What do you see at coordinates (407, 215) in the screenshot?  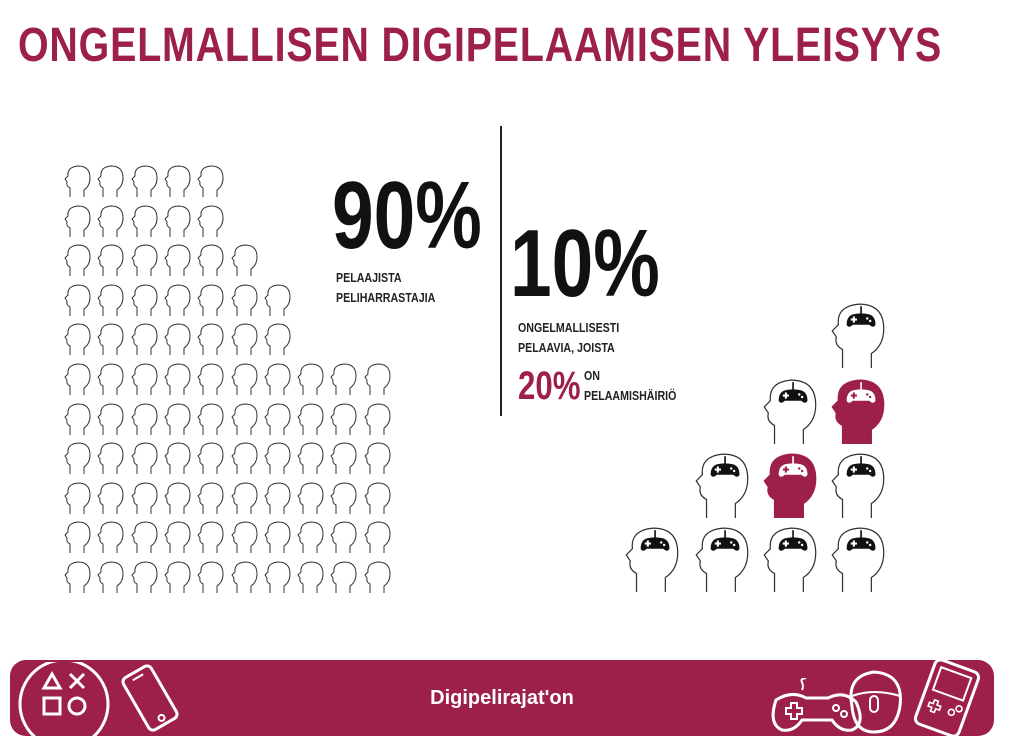 I see `hobby-percent: 90%` at bounding box center [407, 215].